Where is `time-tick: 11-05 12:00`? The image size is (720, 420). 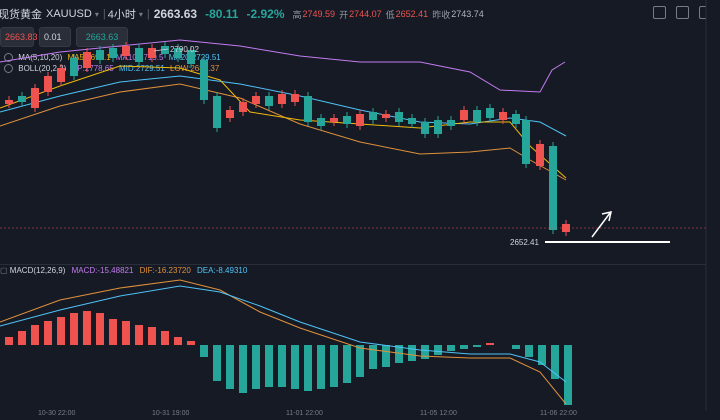
time-tick: 11-05 12:00 is located at coordinates (438, 413).